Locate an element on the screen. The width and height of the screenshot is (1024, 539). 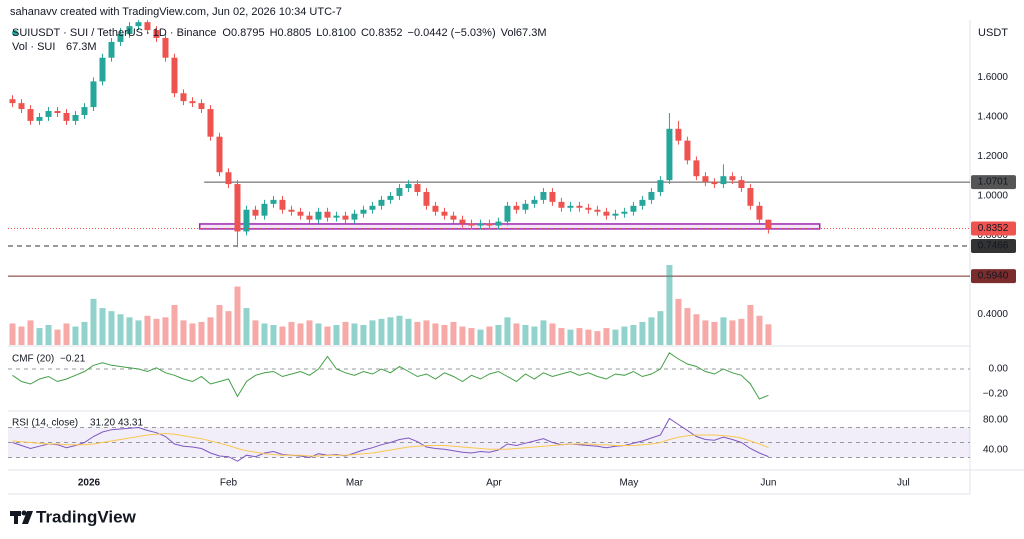
rsi-ma-value: 43.31 is located at coordinates (130, 423).